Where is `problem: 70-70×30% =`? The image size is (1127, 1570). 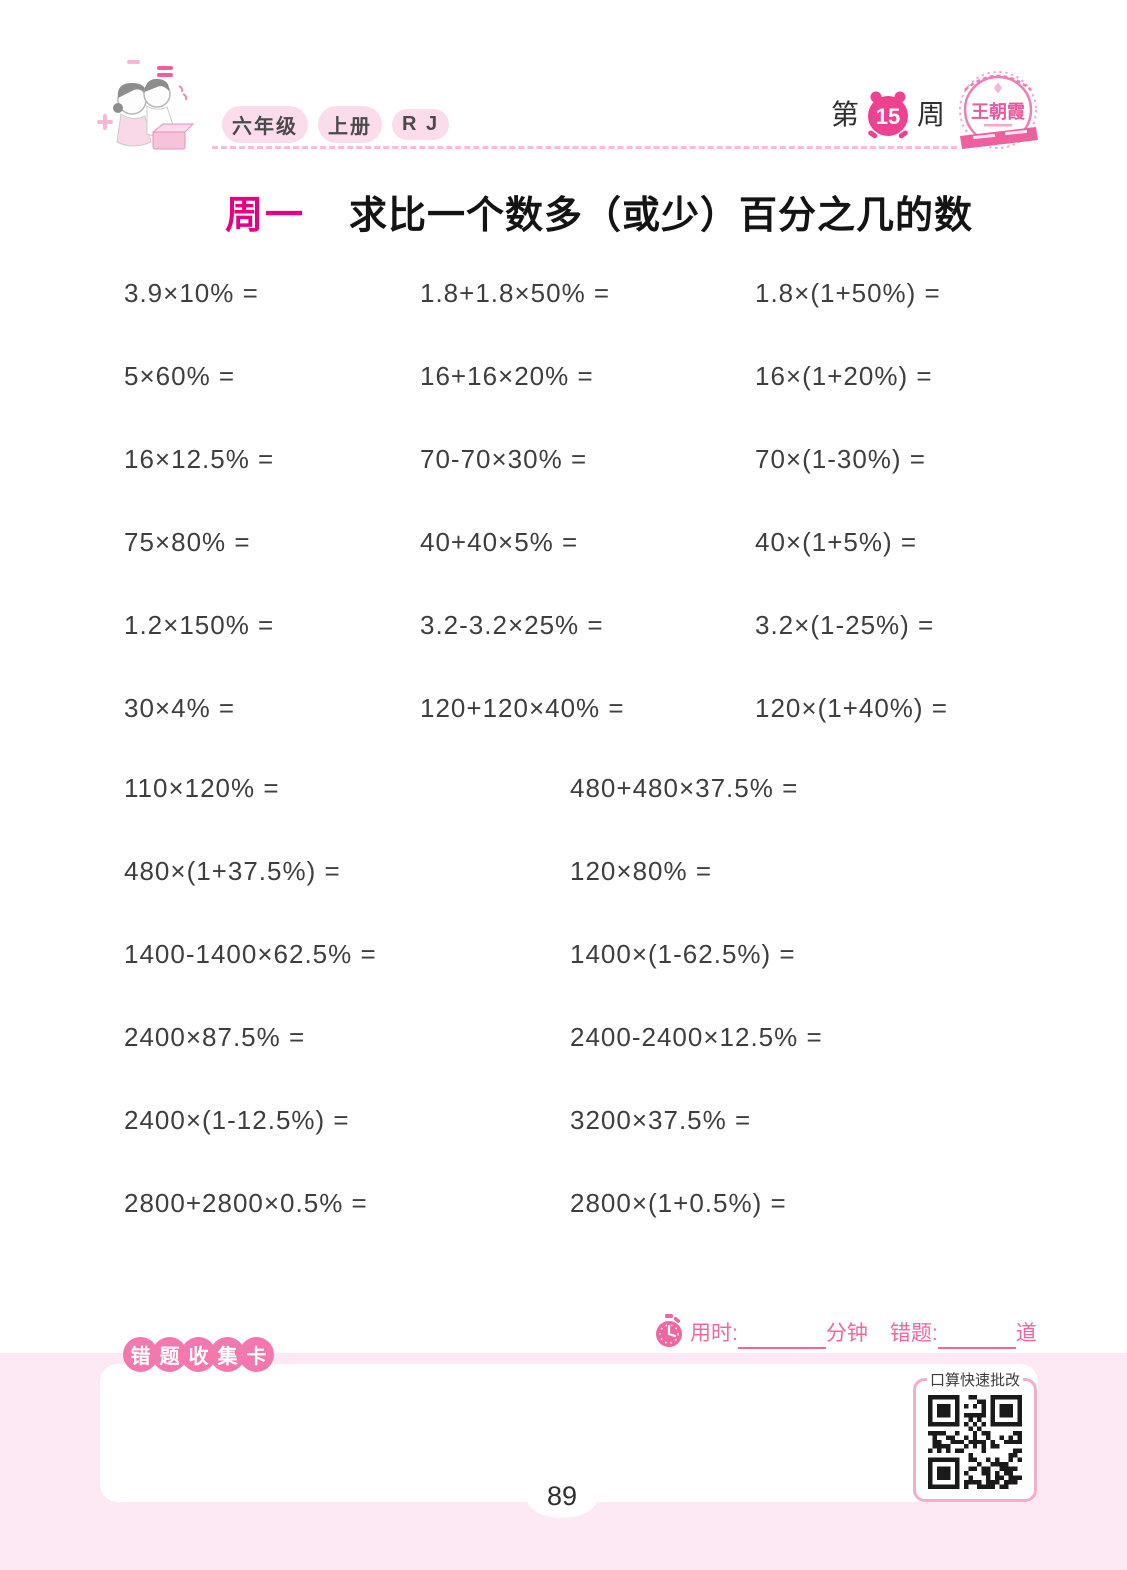 problem: 70-70×30% = is located at coordinates (504, 459).